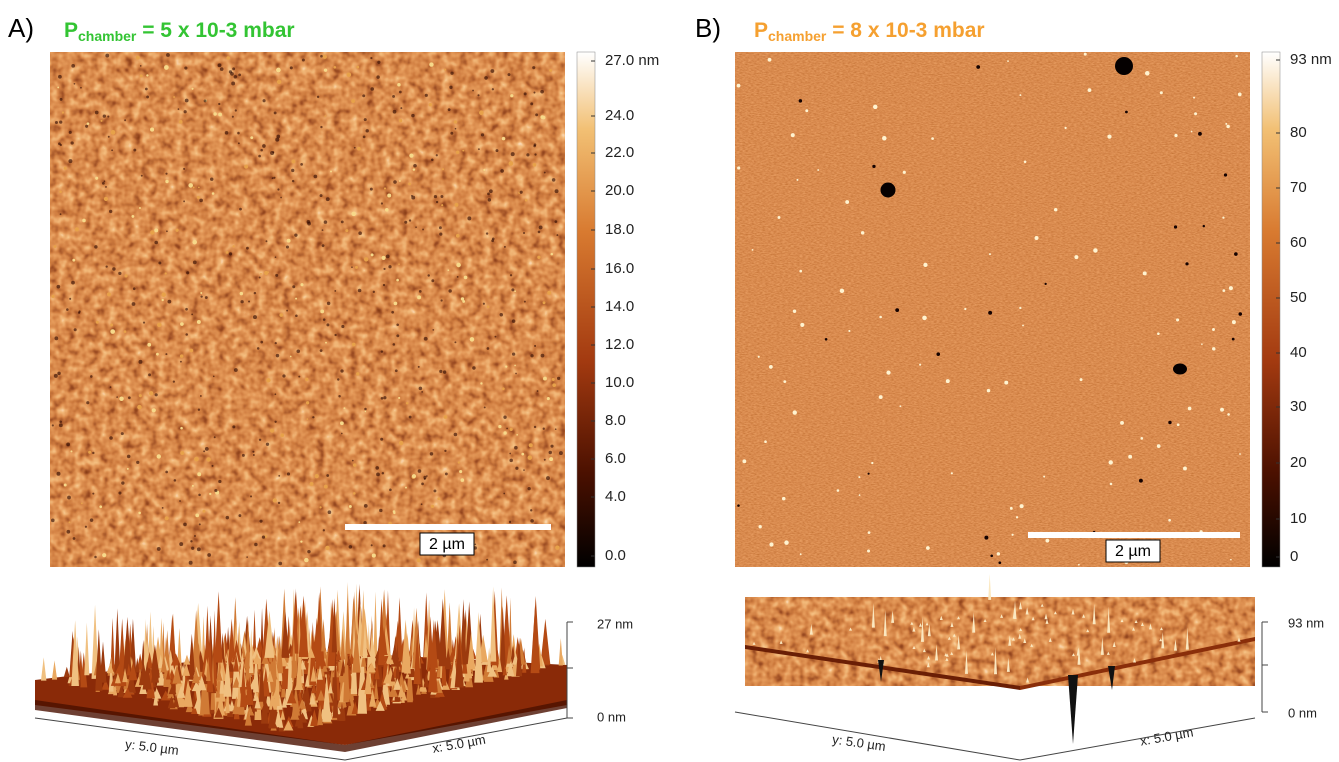 This screenshot has height=762, width=1339. I want to click on colorbar-tick-label: 50, so click(1298, 297).